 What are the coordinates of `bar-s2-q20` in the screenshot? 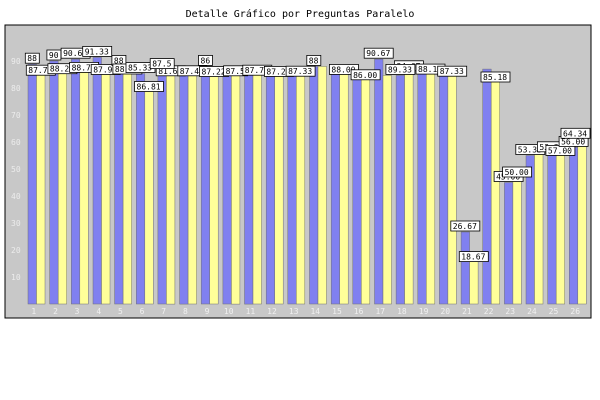 It's located at (452, 186).